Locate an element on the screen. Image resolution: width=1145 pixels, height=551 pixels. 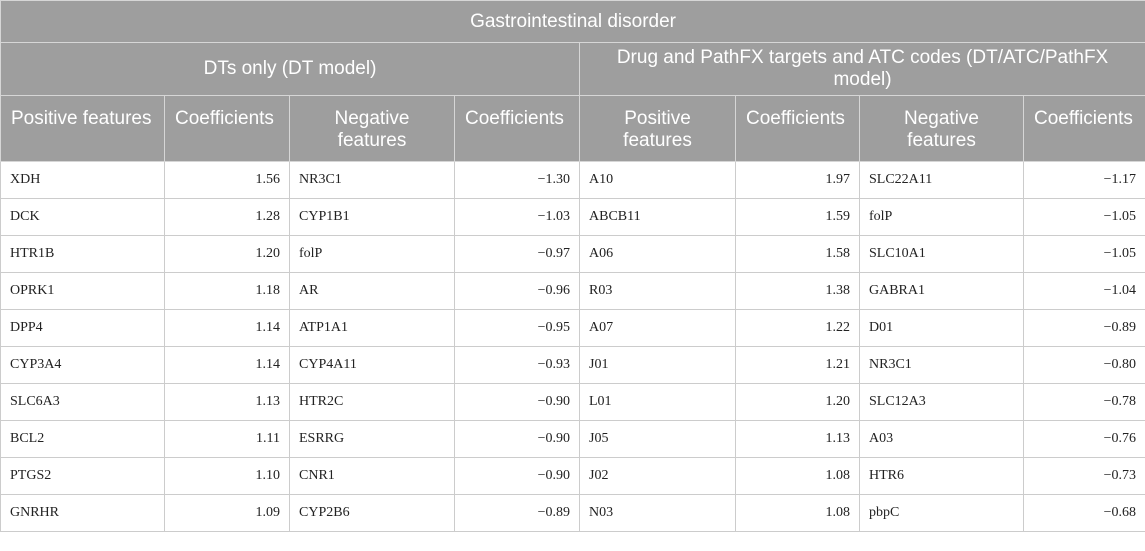
coefficient-cell: −1.30 is located at coordinates (517, 180).